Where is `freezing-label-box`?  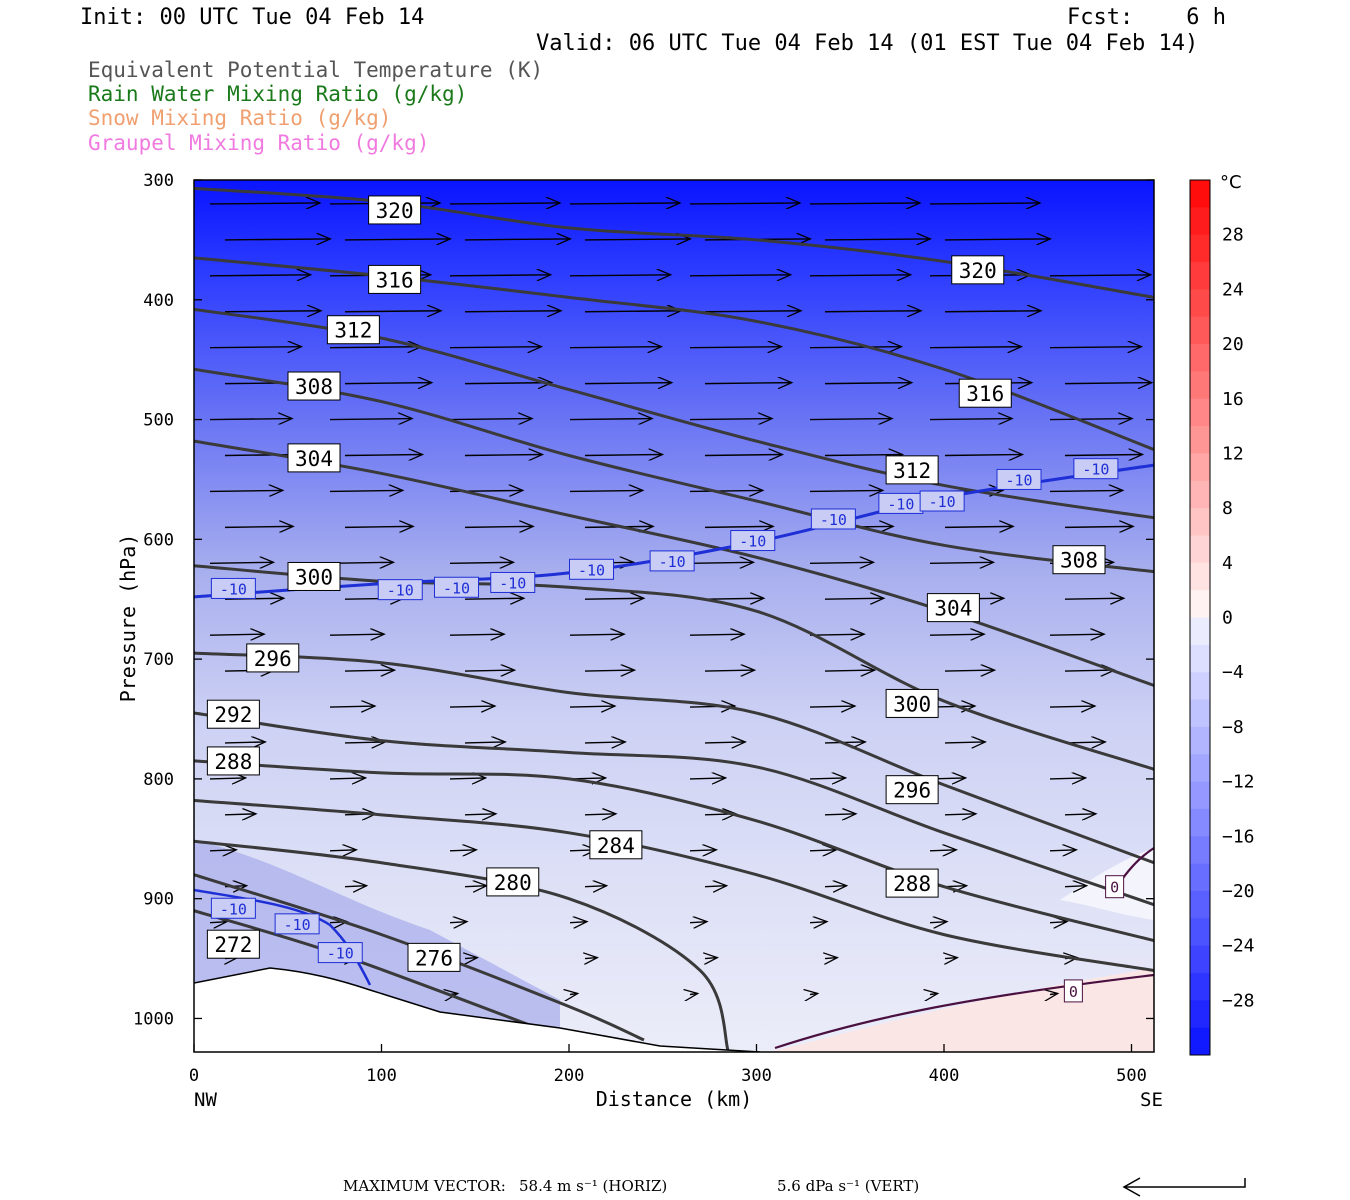
freezing-label-box is located at coordinates (1115, 887).